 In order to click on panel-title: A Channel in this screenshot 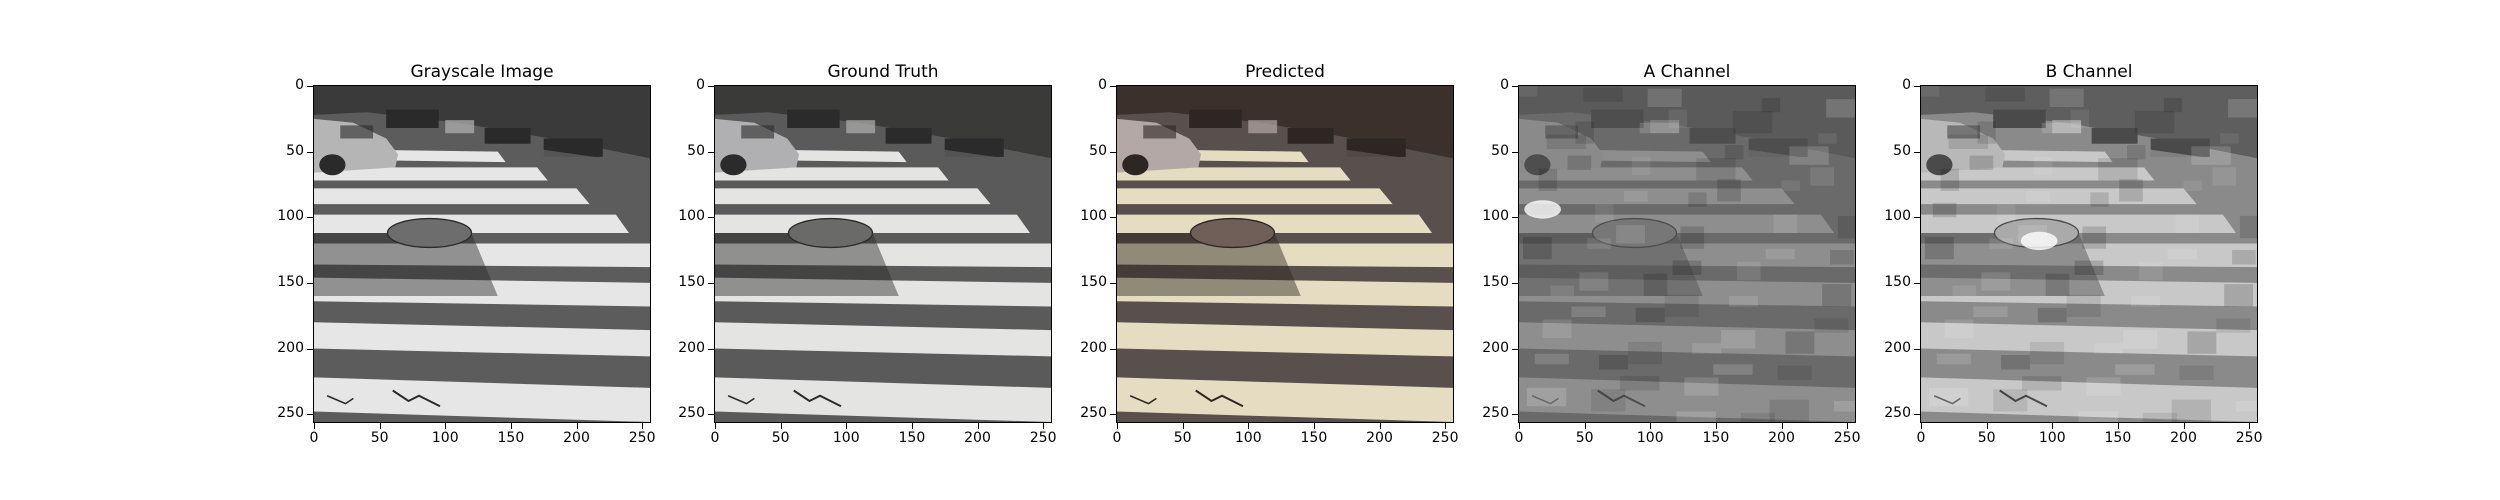, I will do `click(1687, 72)`.